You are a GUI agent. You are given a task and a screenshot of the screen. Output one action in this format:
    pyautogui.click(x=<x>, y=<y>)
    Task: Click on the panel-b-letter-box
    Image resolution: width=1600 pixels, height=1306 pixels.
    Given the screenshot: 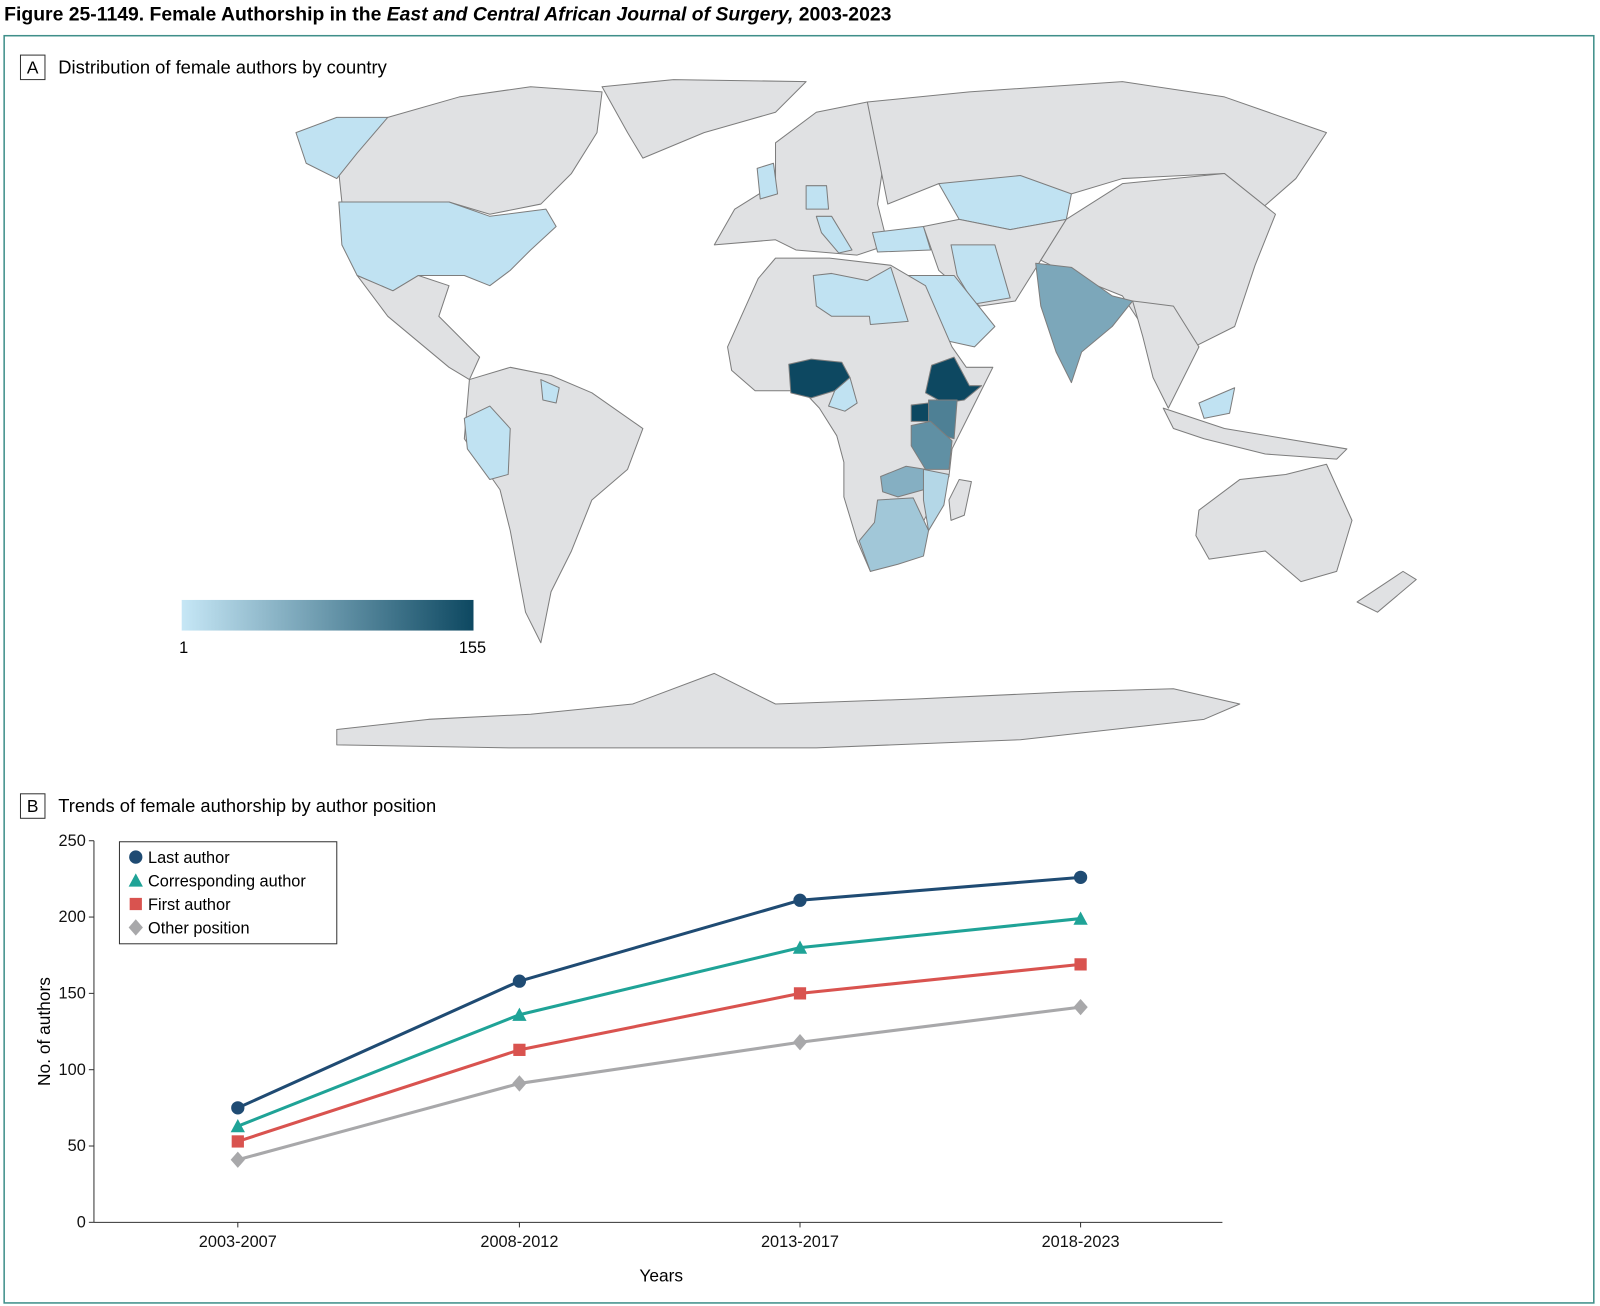 What is the action you would take?
    pyautogui.click(x=32, y=806)
    